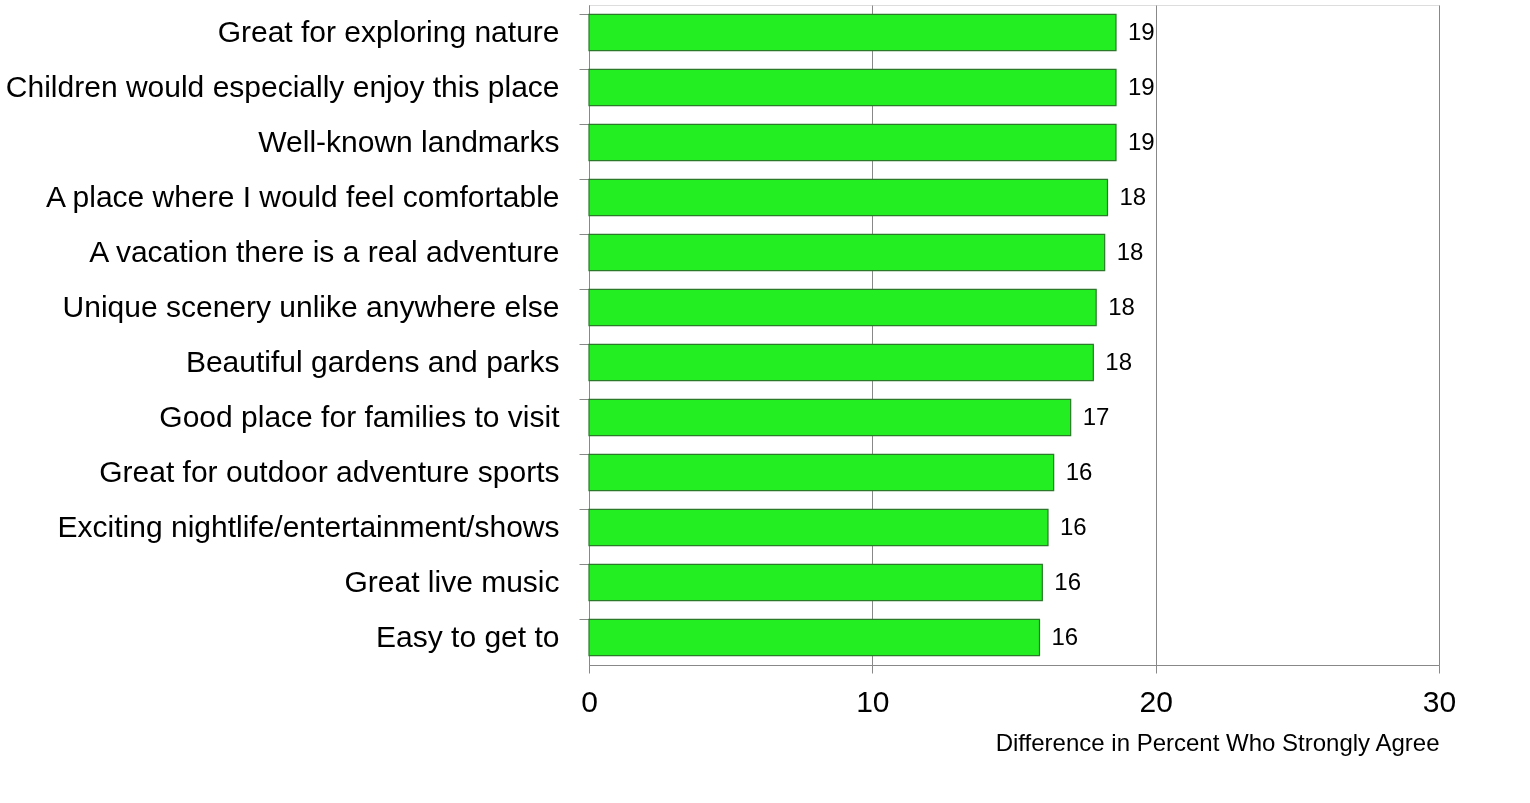 Image resolution: width=1530 pixels, height=803 pixels. I want to click on y-tick-label: Well-known landmarks, so click(409, 141).